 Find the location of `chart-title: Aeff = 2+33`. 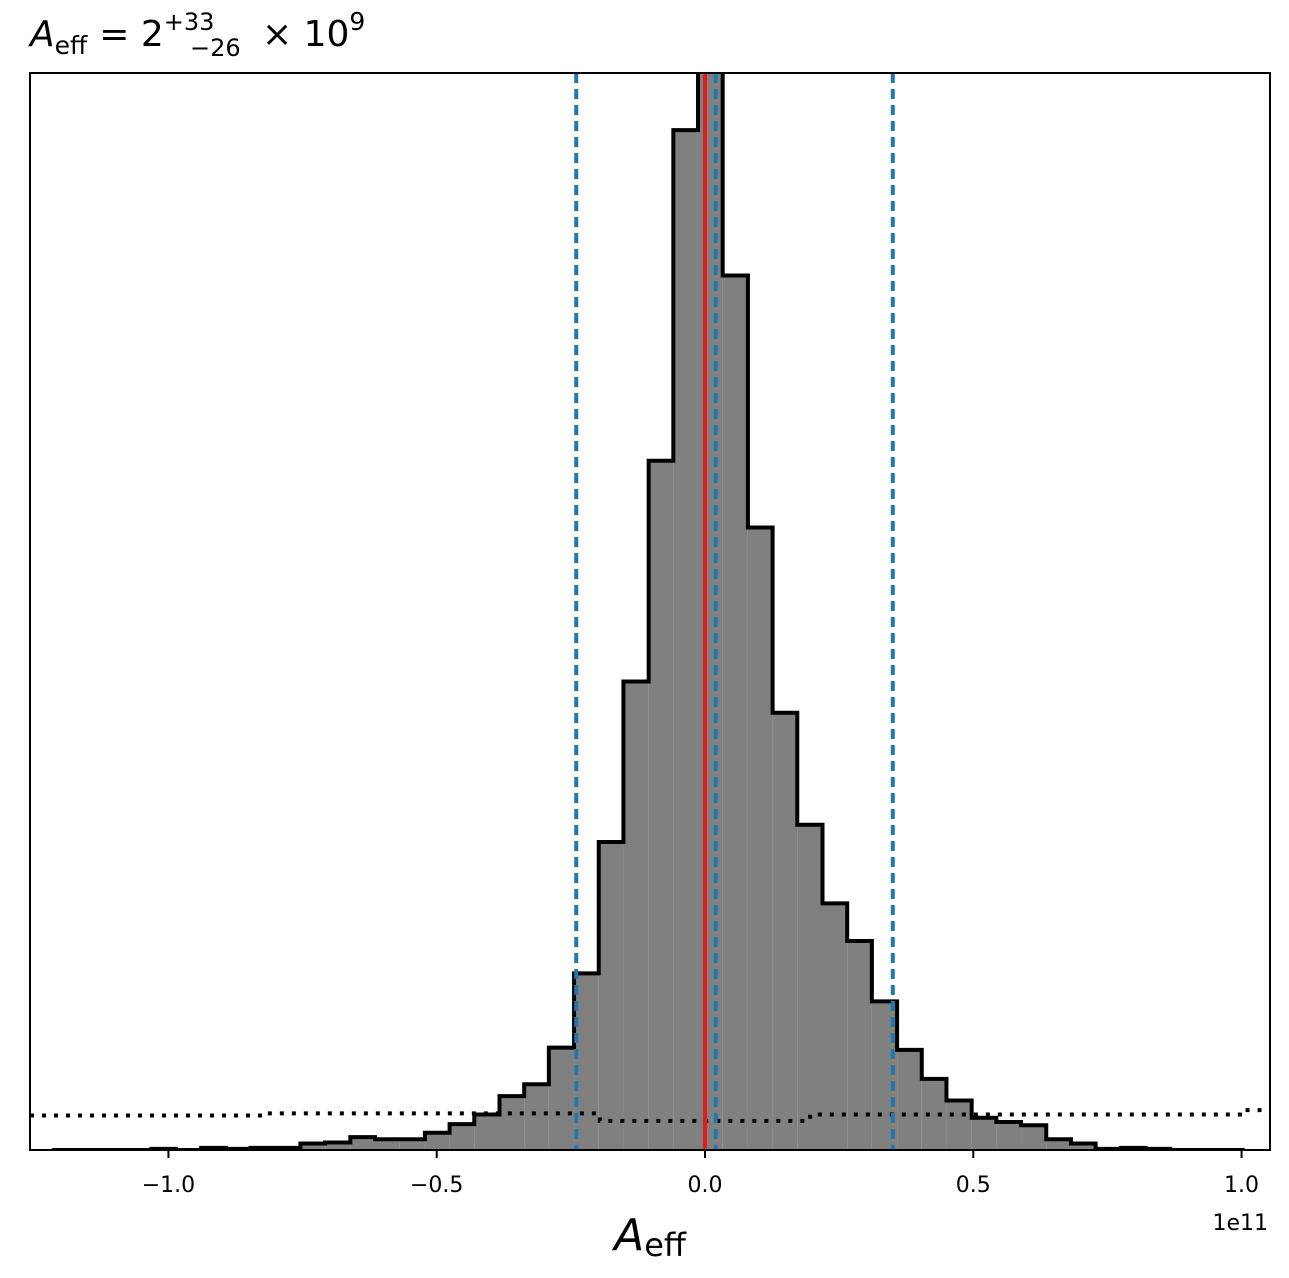

chart-title: Aeff = 2+33 is located at coordinates (121, 34).